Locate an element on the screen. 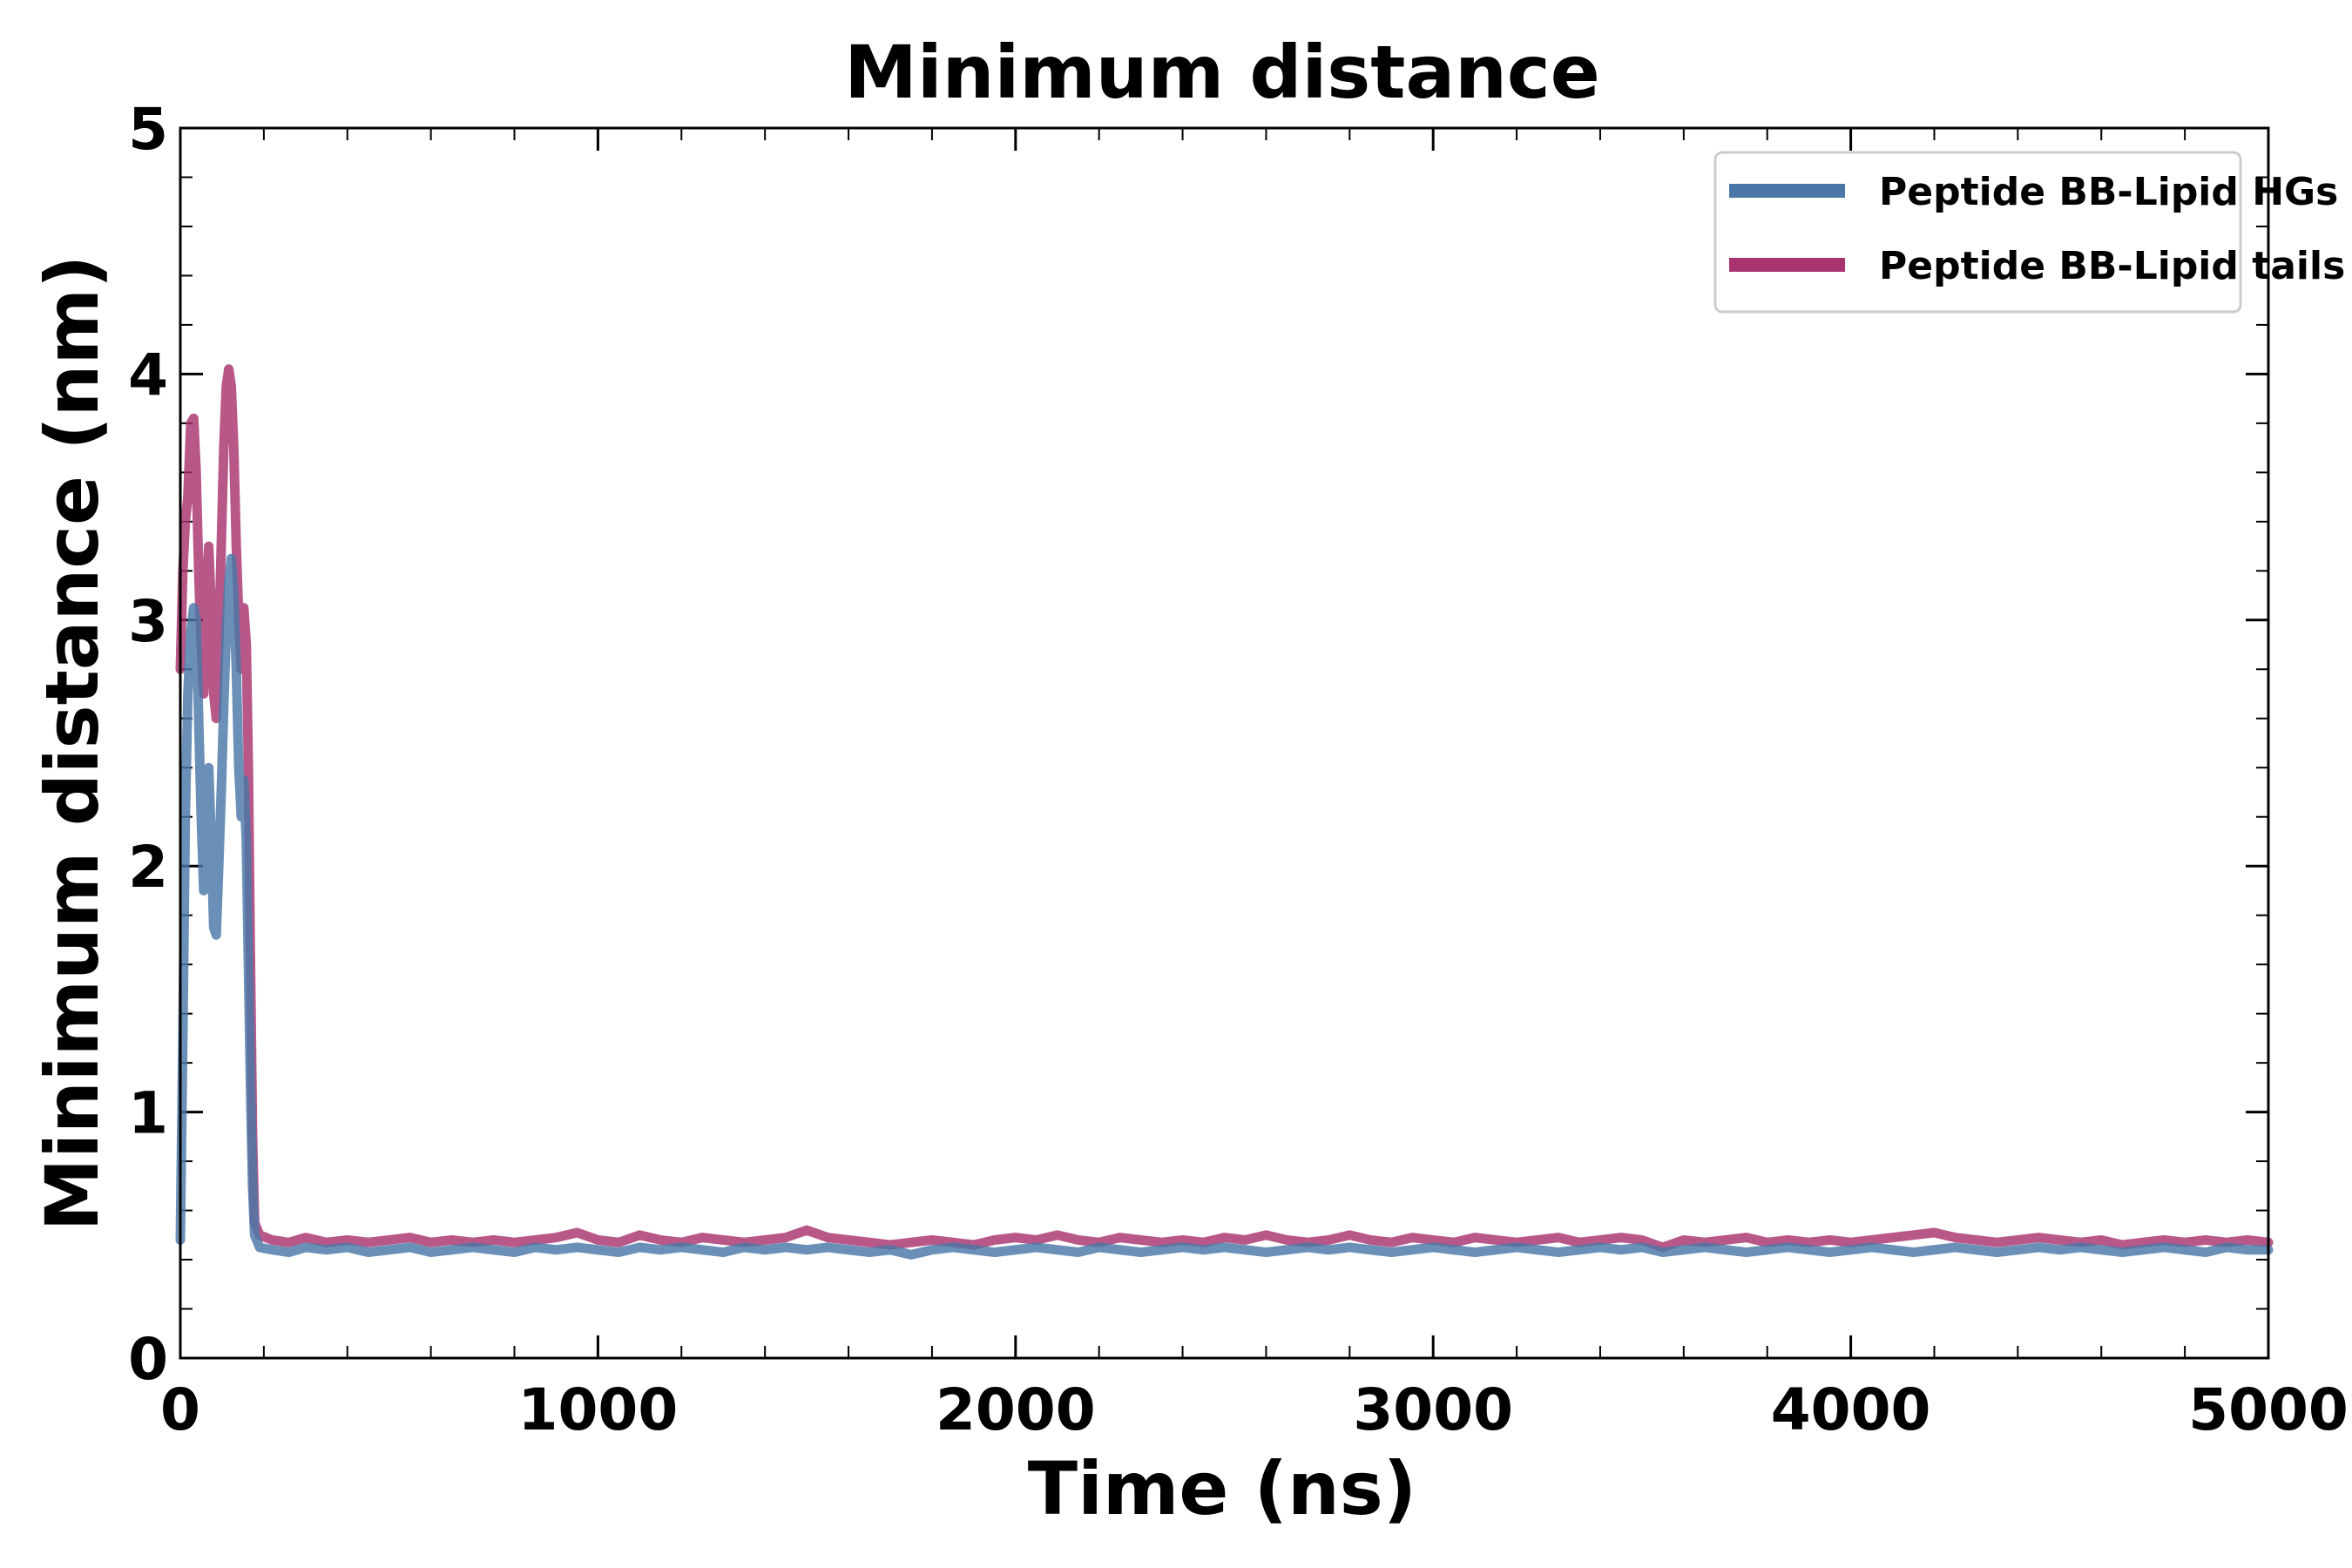  x-tick-label: 5000 is located at coordinates (2268, 1409).